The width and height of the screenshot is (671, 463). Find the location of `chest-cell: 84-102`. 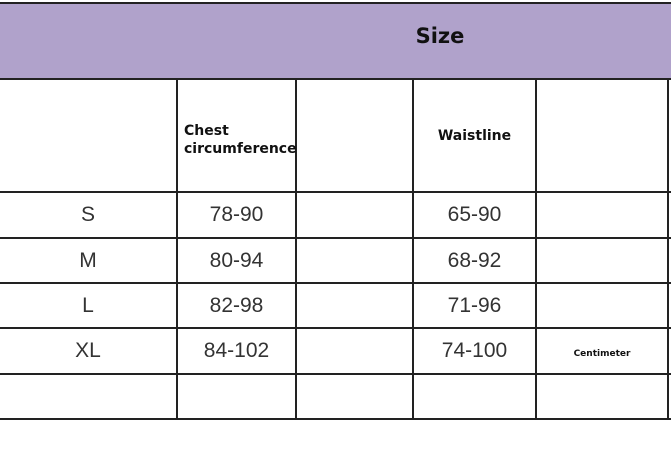

chest-cell: 84-102 is located at coordinates (236, 350).